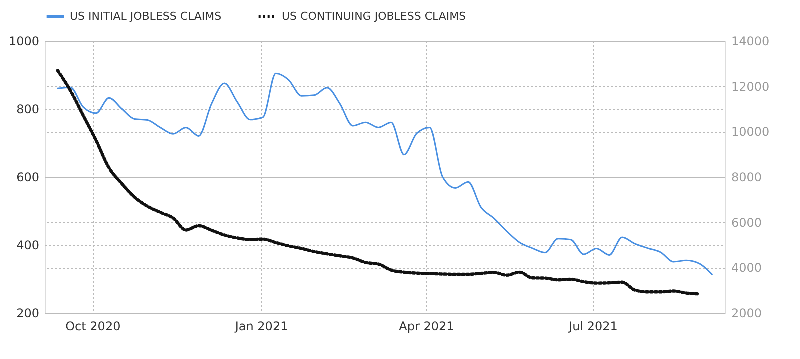 The height and width of the screenshot is (359, 800). Describe the element at coordinates (28, 177) in the screenshot. I see `y-tick-label: 600` at that location.